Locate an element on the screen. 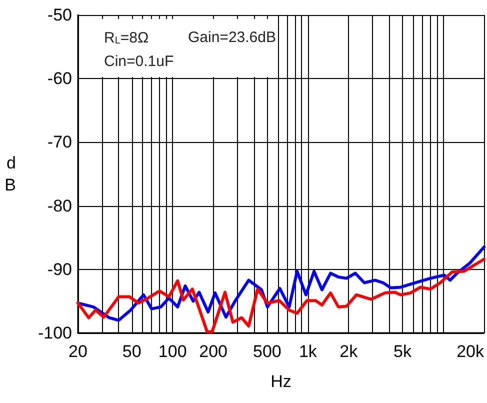 The width and height of the screenshot is (487, 403). x-axis-title: Hz is located at coordinates (281, 381).